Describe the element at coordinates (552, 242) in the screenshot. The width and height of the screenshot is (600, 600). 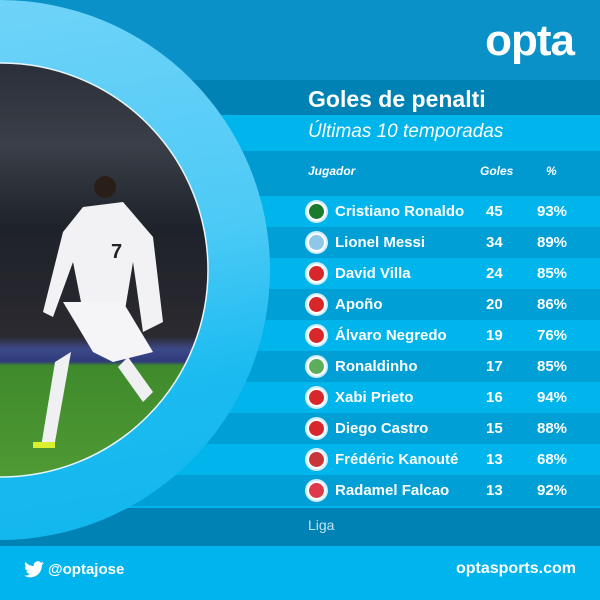
I see `pct-value: 89%` at that location.